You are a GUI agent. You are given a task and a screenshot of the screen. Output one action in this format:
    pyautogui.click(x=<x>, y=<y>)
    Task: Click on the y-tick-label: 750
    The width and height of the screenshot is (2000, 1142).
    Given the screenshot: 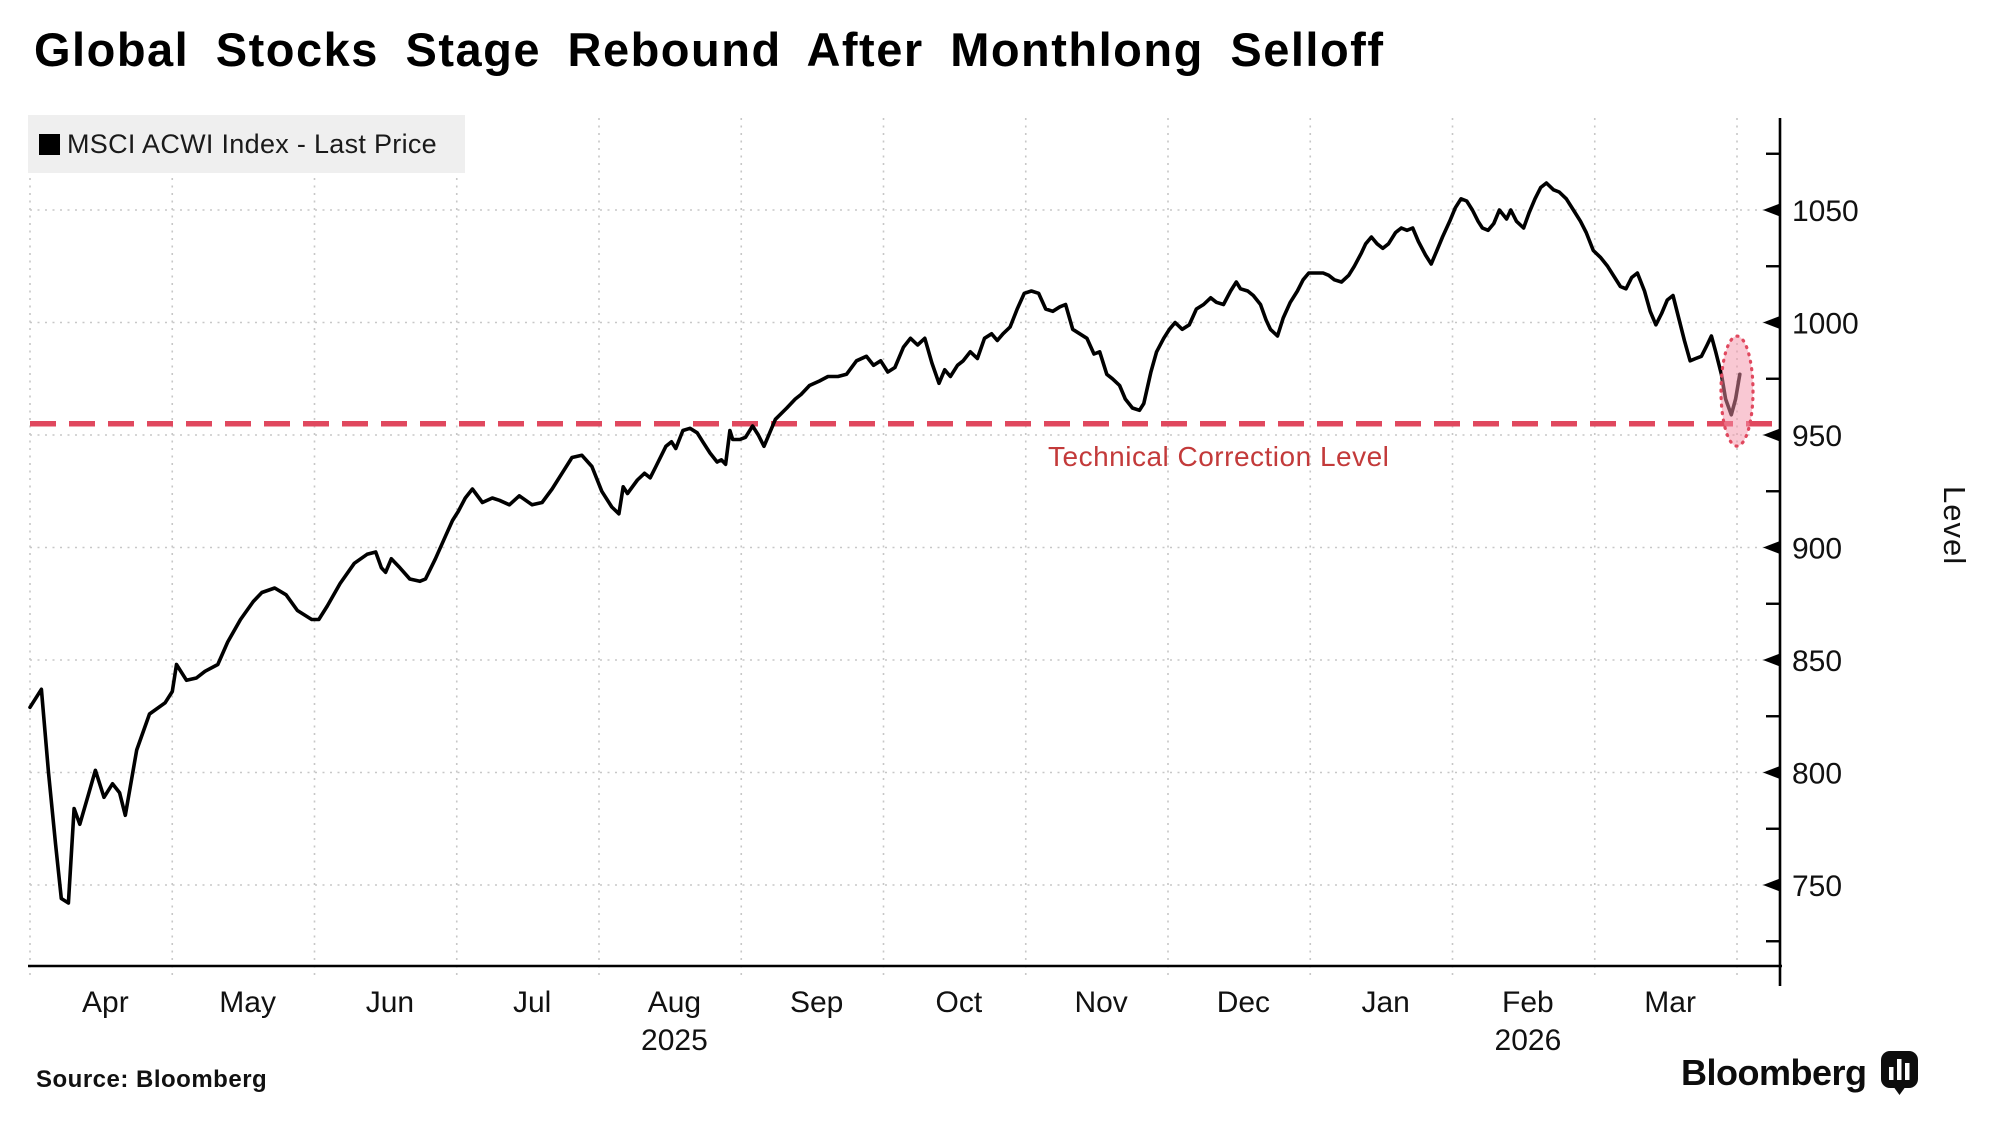 What is the action you would take?
    pyautogui.click(x=1817, y=886)
    